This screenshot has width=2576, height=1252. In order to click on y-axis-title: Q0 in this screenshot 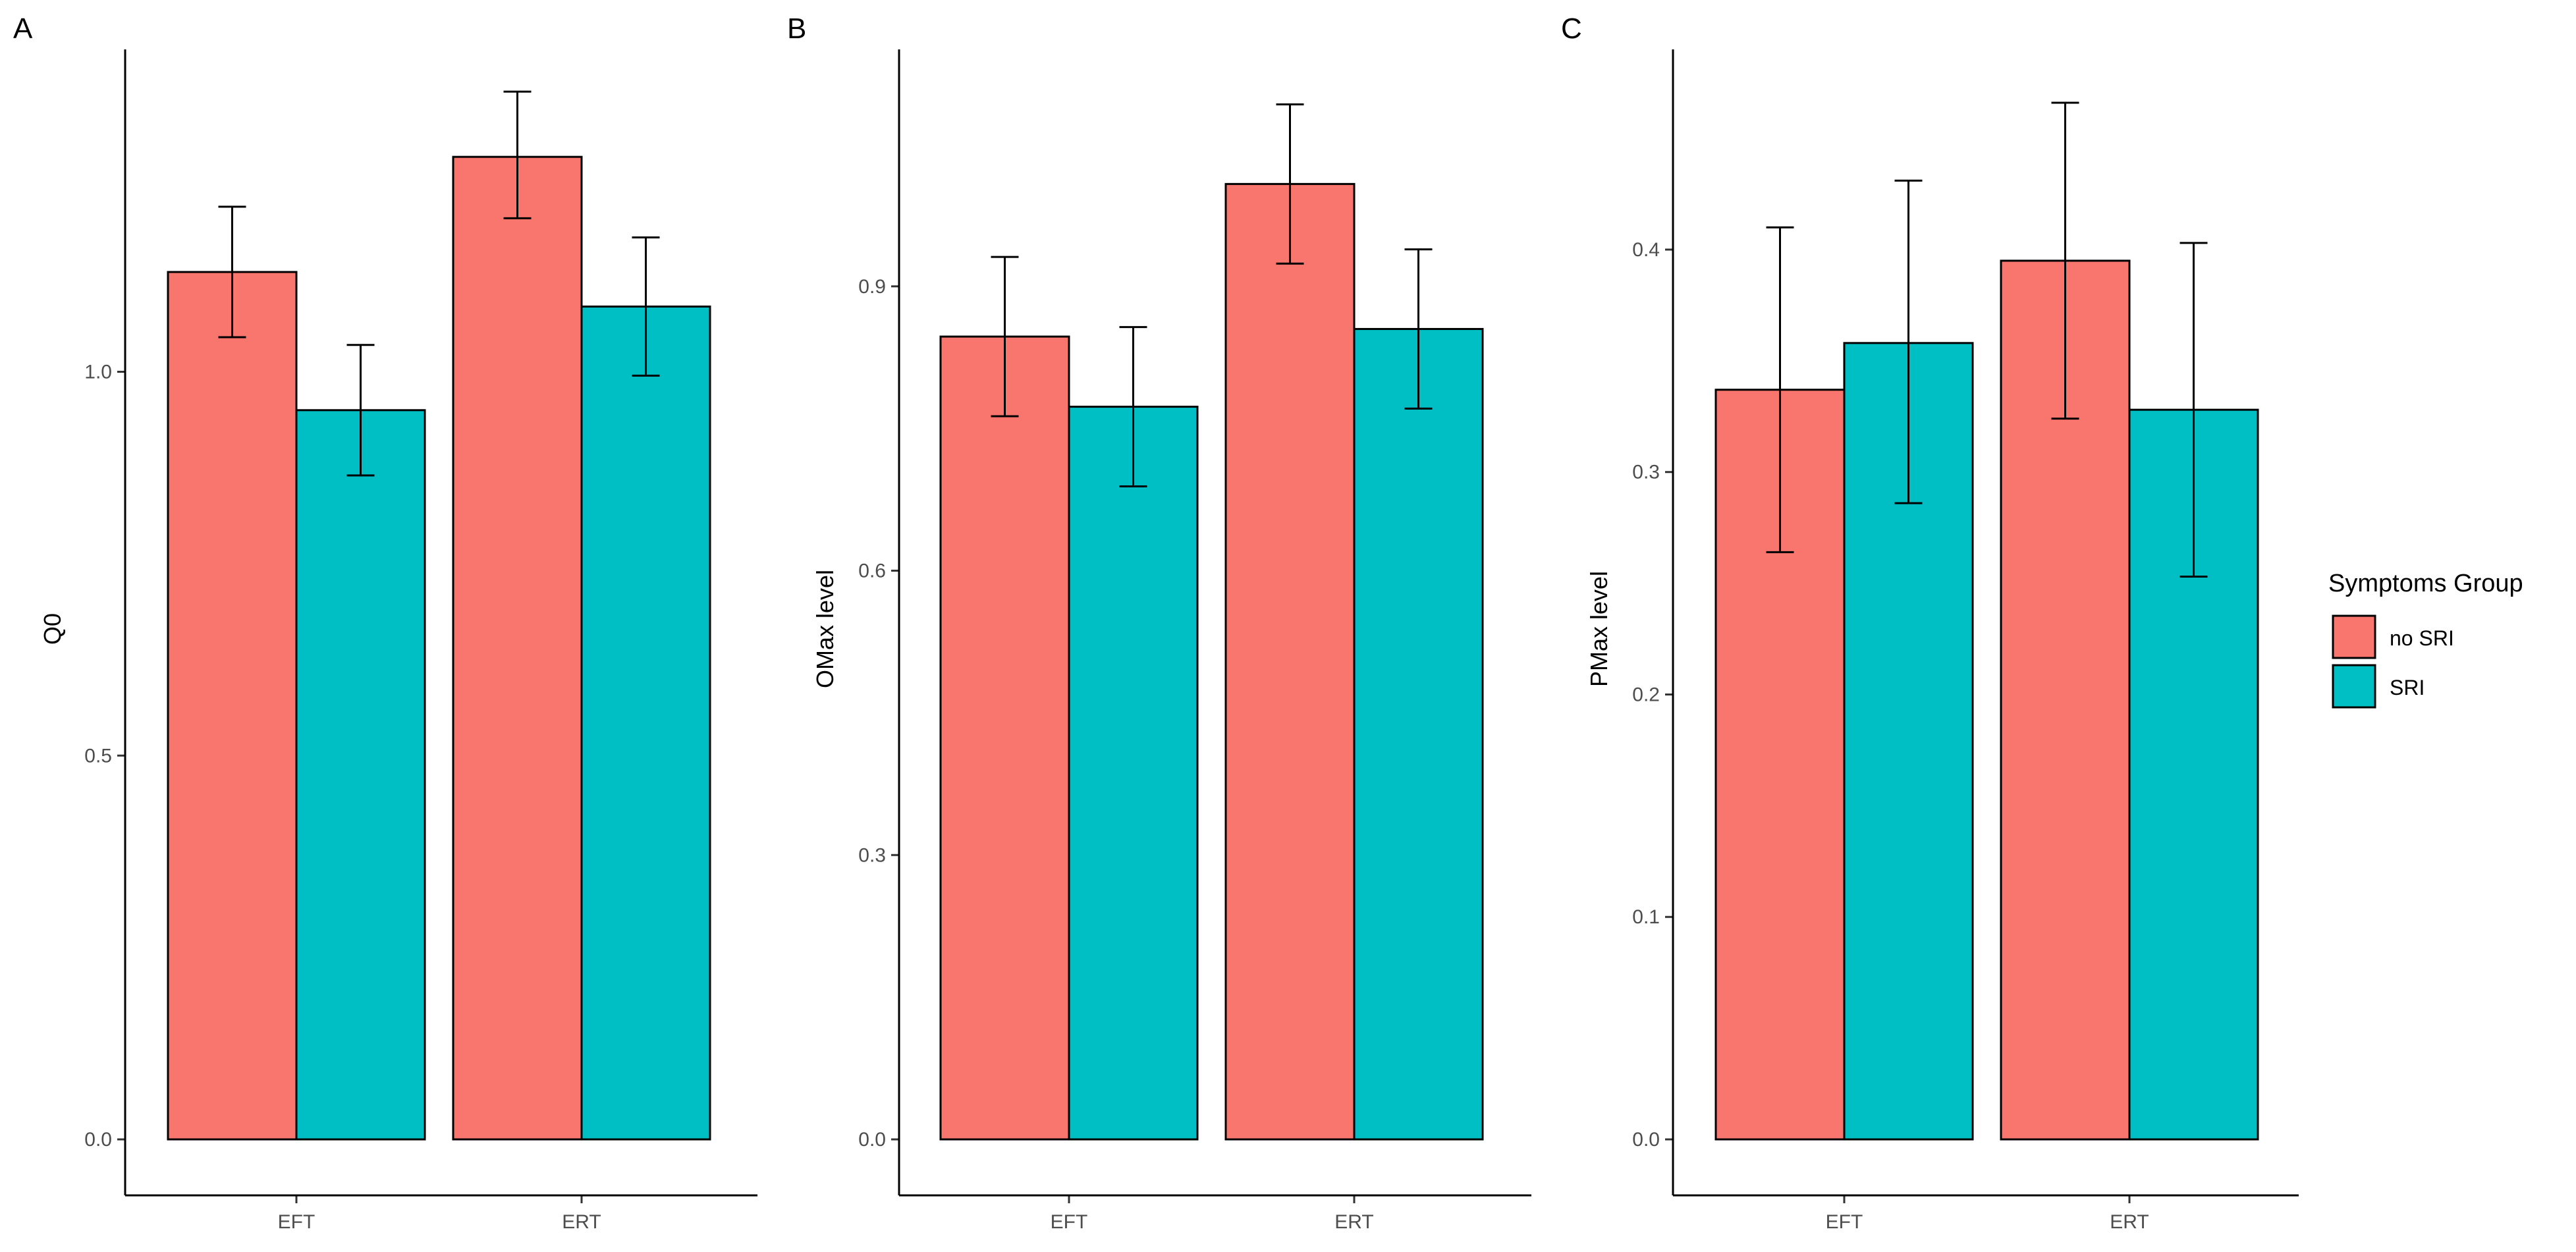, I will do `click(52, 629)`.